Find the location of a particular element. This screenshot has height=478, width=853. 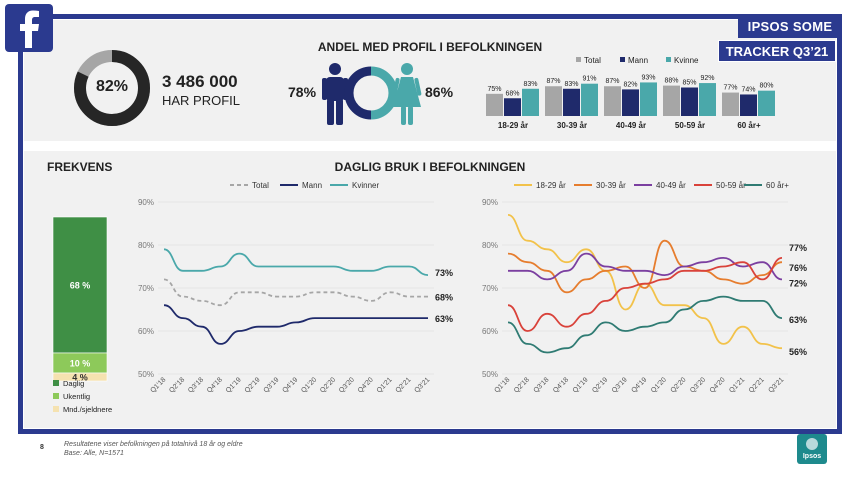

bar-label-mann-0: 68% is located at coordinates (512, 93).